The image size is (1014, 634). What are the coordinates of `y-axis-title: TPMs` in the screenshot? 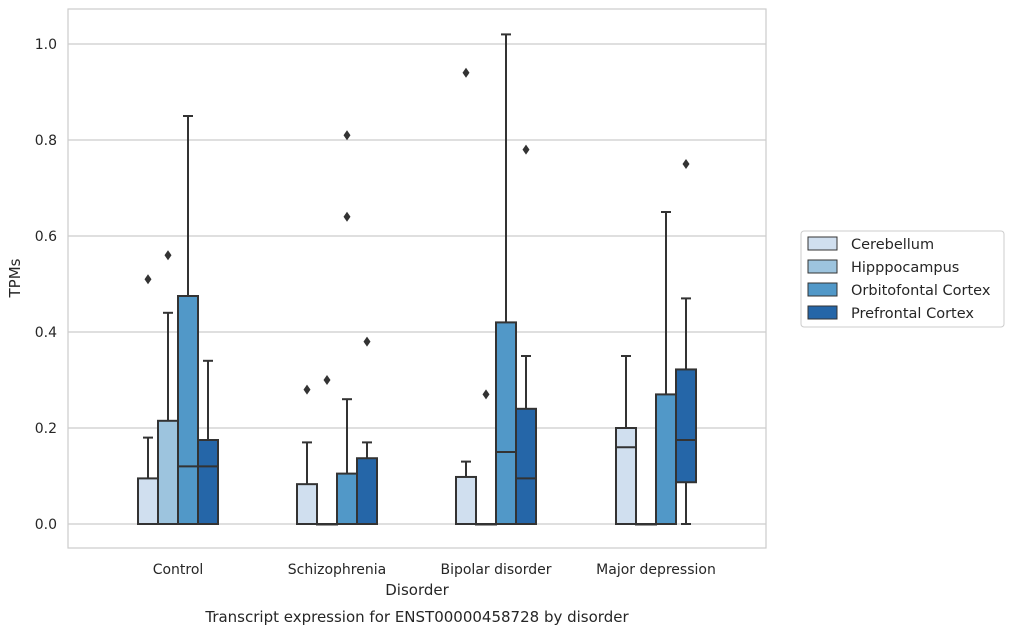 It's located at (15, 278).